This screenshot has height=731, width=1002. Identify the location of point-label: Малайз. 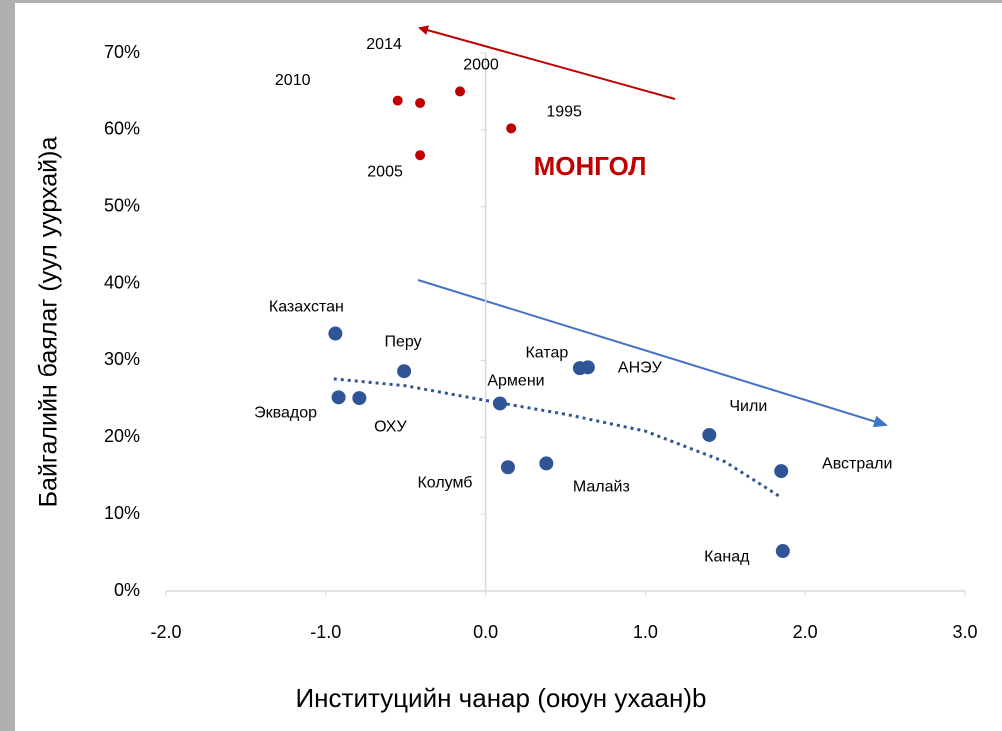
(601, 487).